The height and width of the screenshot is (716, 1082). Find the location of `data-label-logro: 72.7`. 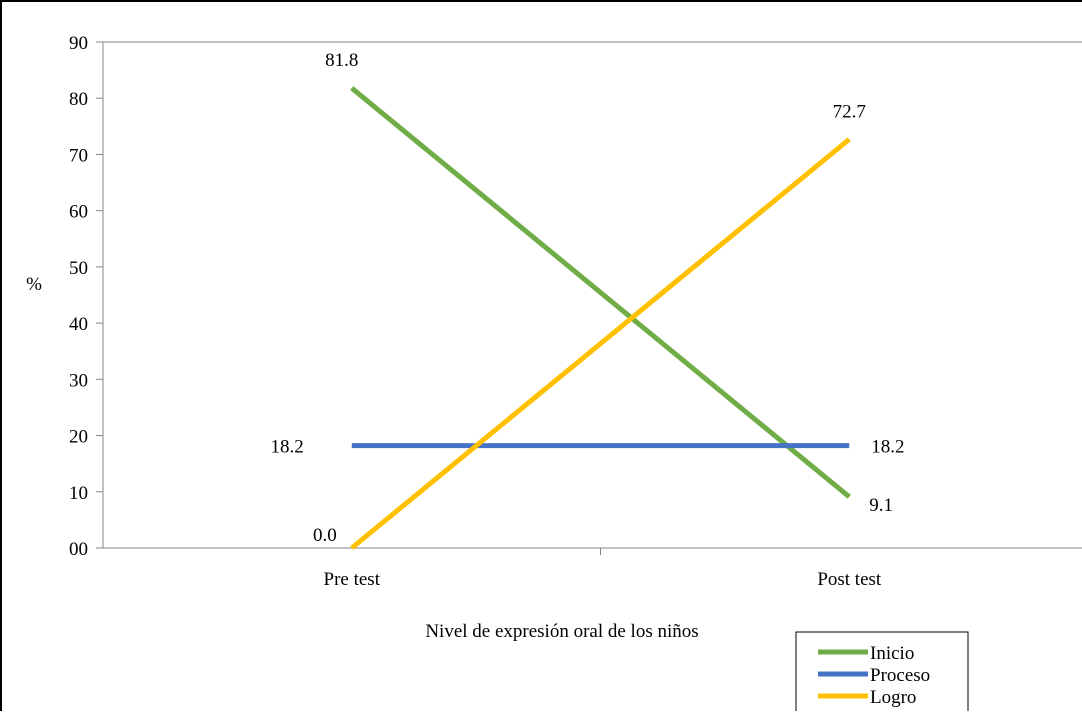

data-label-logro: 72.7 is located at coordinates (849, 111).